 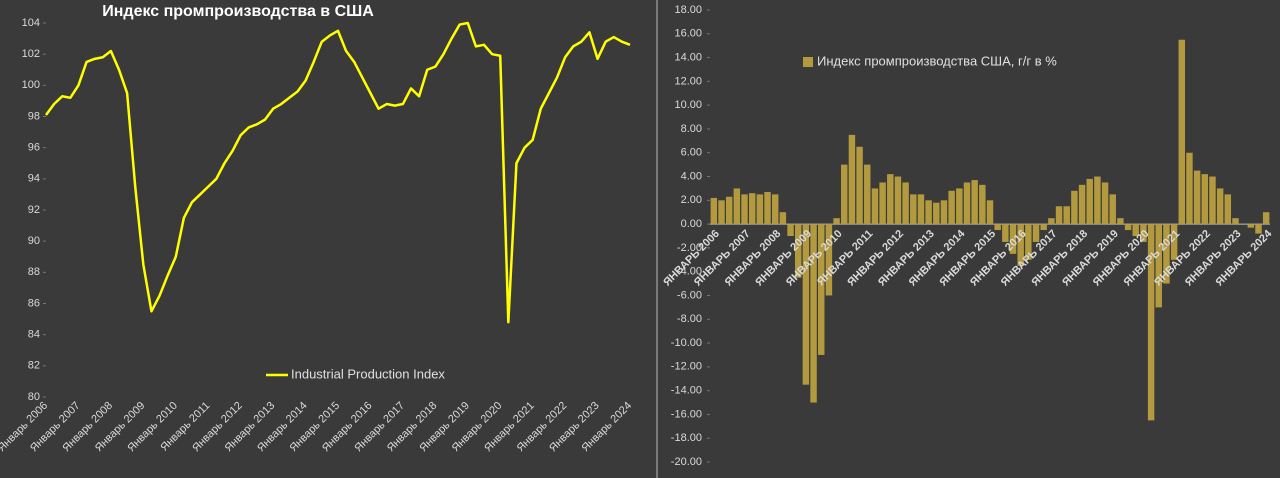 I want to click on y-tick-label: 104, so click(x=31, y=23).